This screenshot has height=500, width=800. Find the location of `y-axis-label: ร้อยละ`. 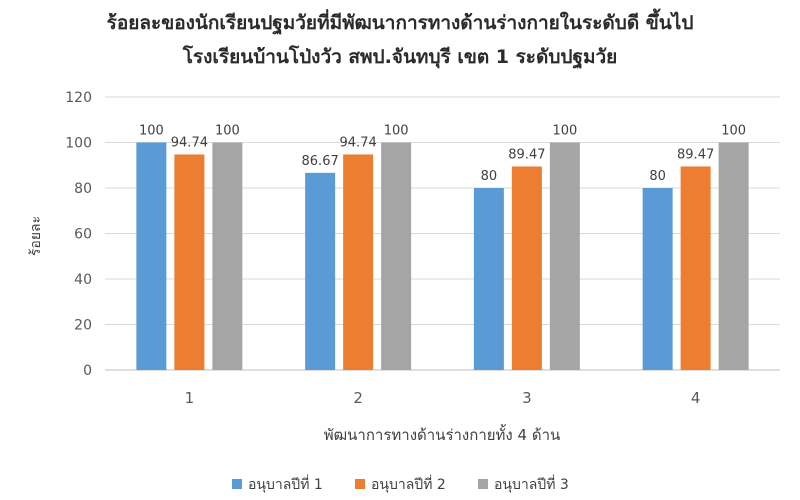

y-axis-label: ร้อยละ is located at coordinates (36, 236).